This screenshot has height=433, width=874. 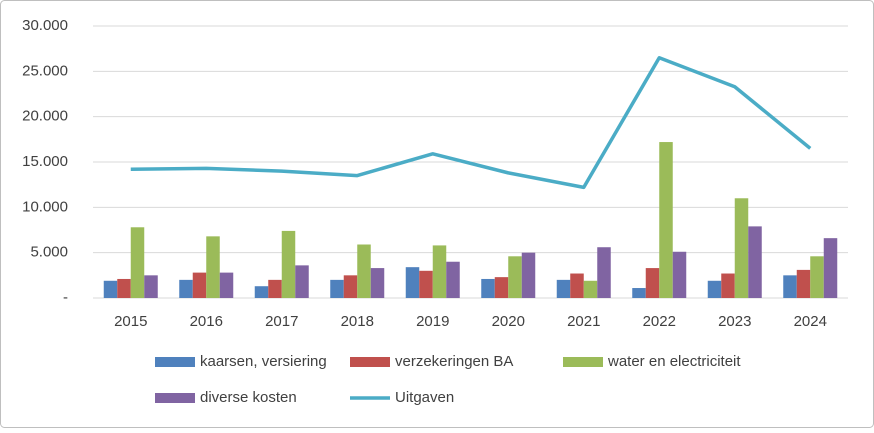 I want to click on x-tick-label: 2017, so click(x=281, y=321).